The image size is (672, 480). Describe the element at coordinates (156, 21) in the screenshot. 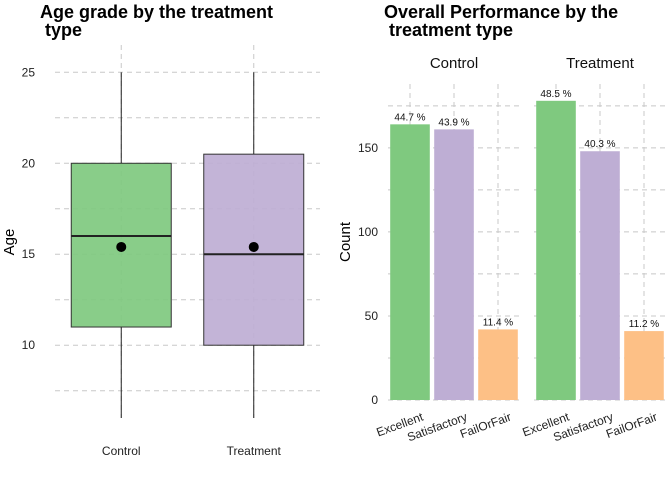

I see `left-chart-title: Age grade by the treatment type` at that location.